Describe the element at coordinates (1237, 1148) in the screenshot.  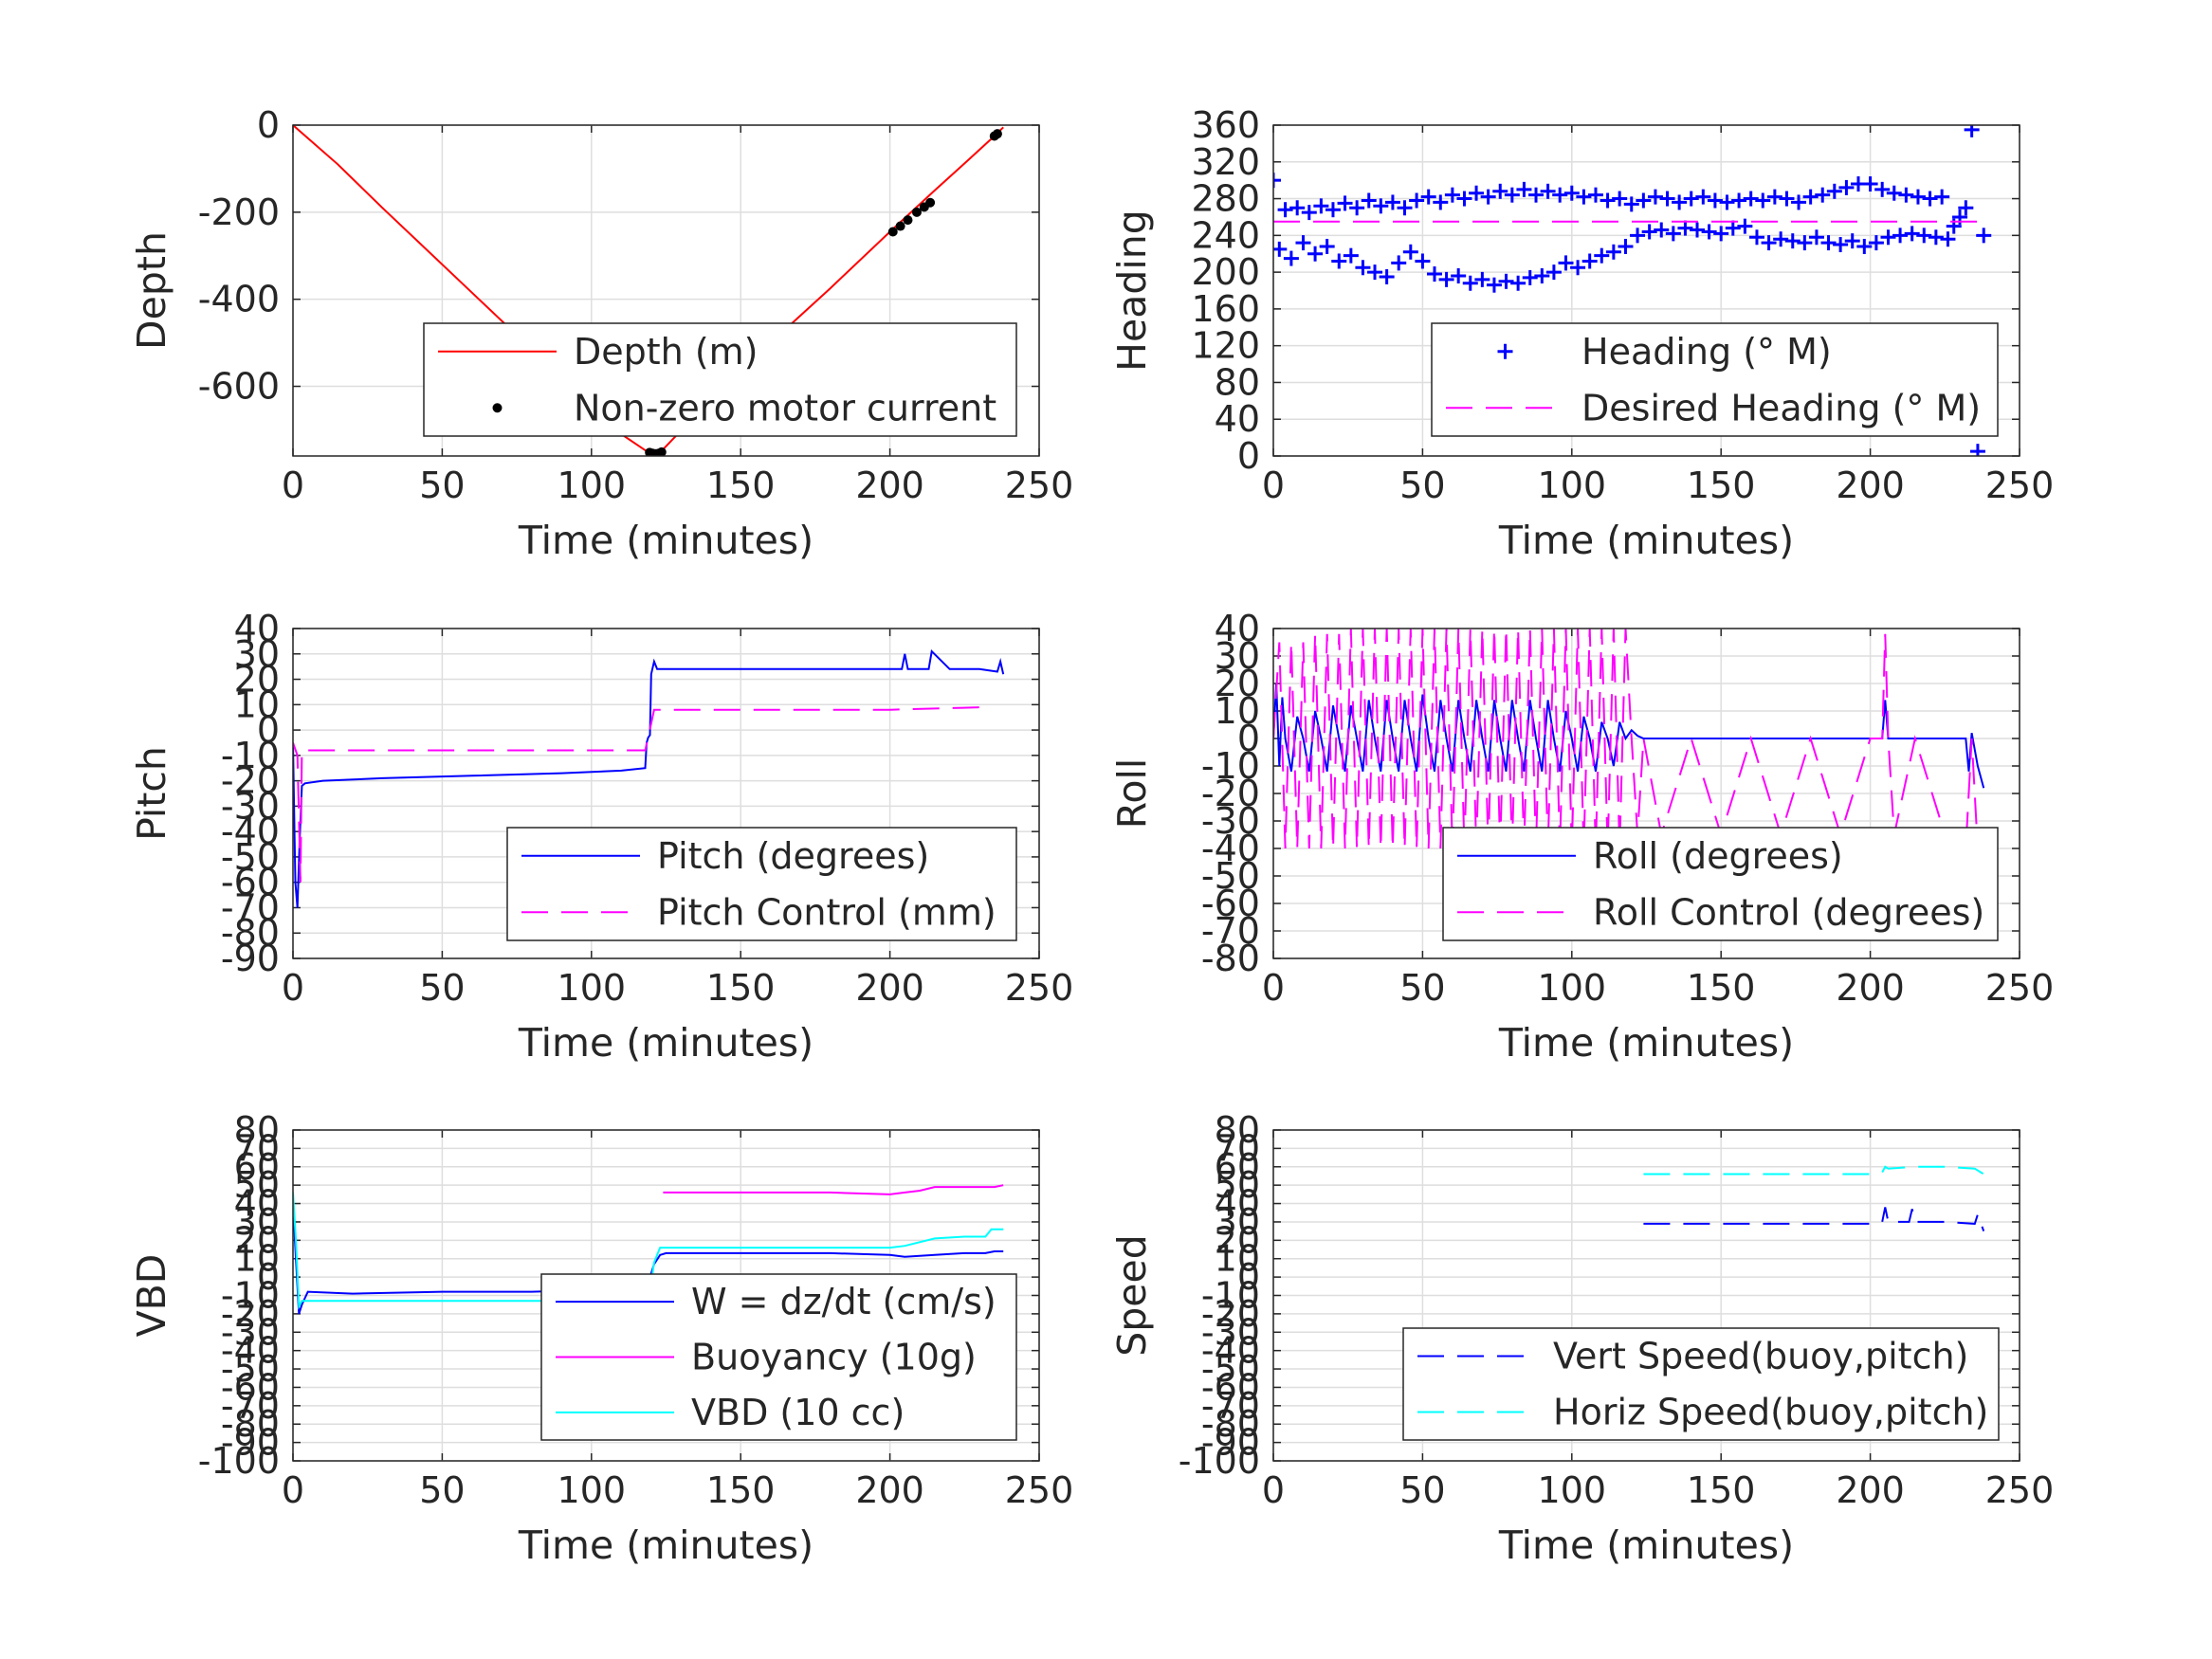
I see `y-tick-label: 70` at that location.